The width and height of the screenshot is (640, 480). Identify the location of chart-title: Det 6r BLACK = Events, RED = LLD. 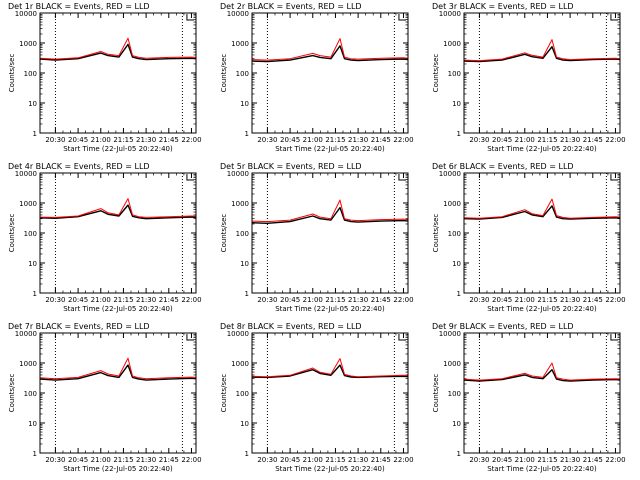
(503, 166).